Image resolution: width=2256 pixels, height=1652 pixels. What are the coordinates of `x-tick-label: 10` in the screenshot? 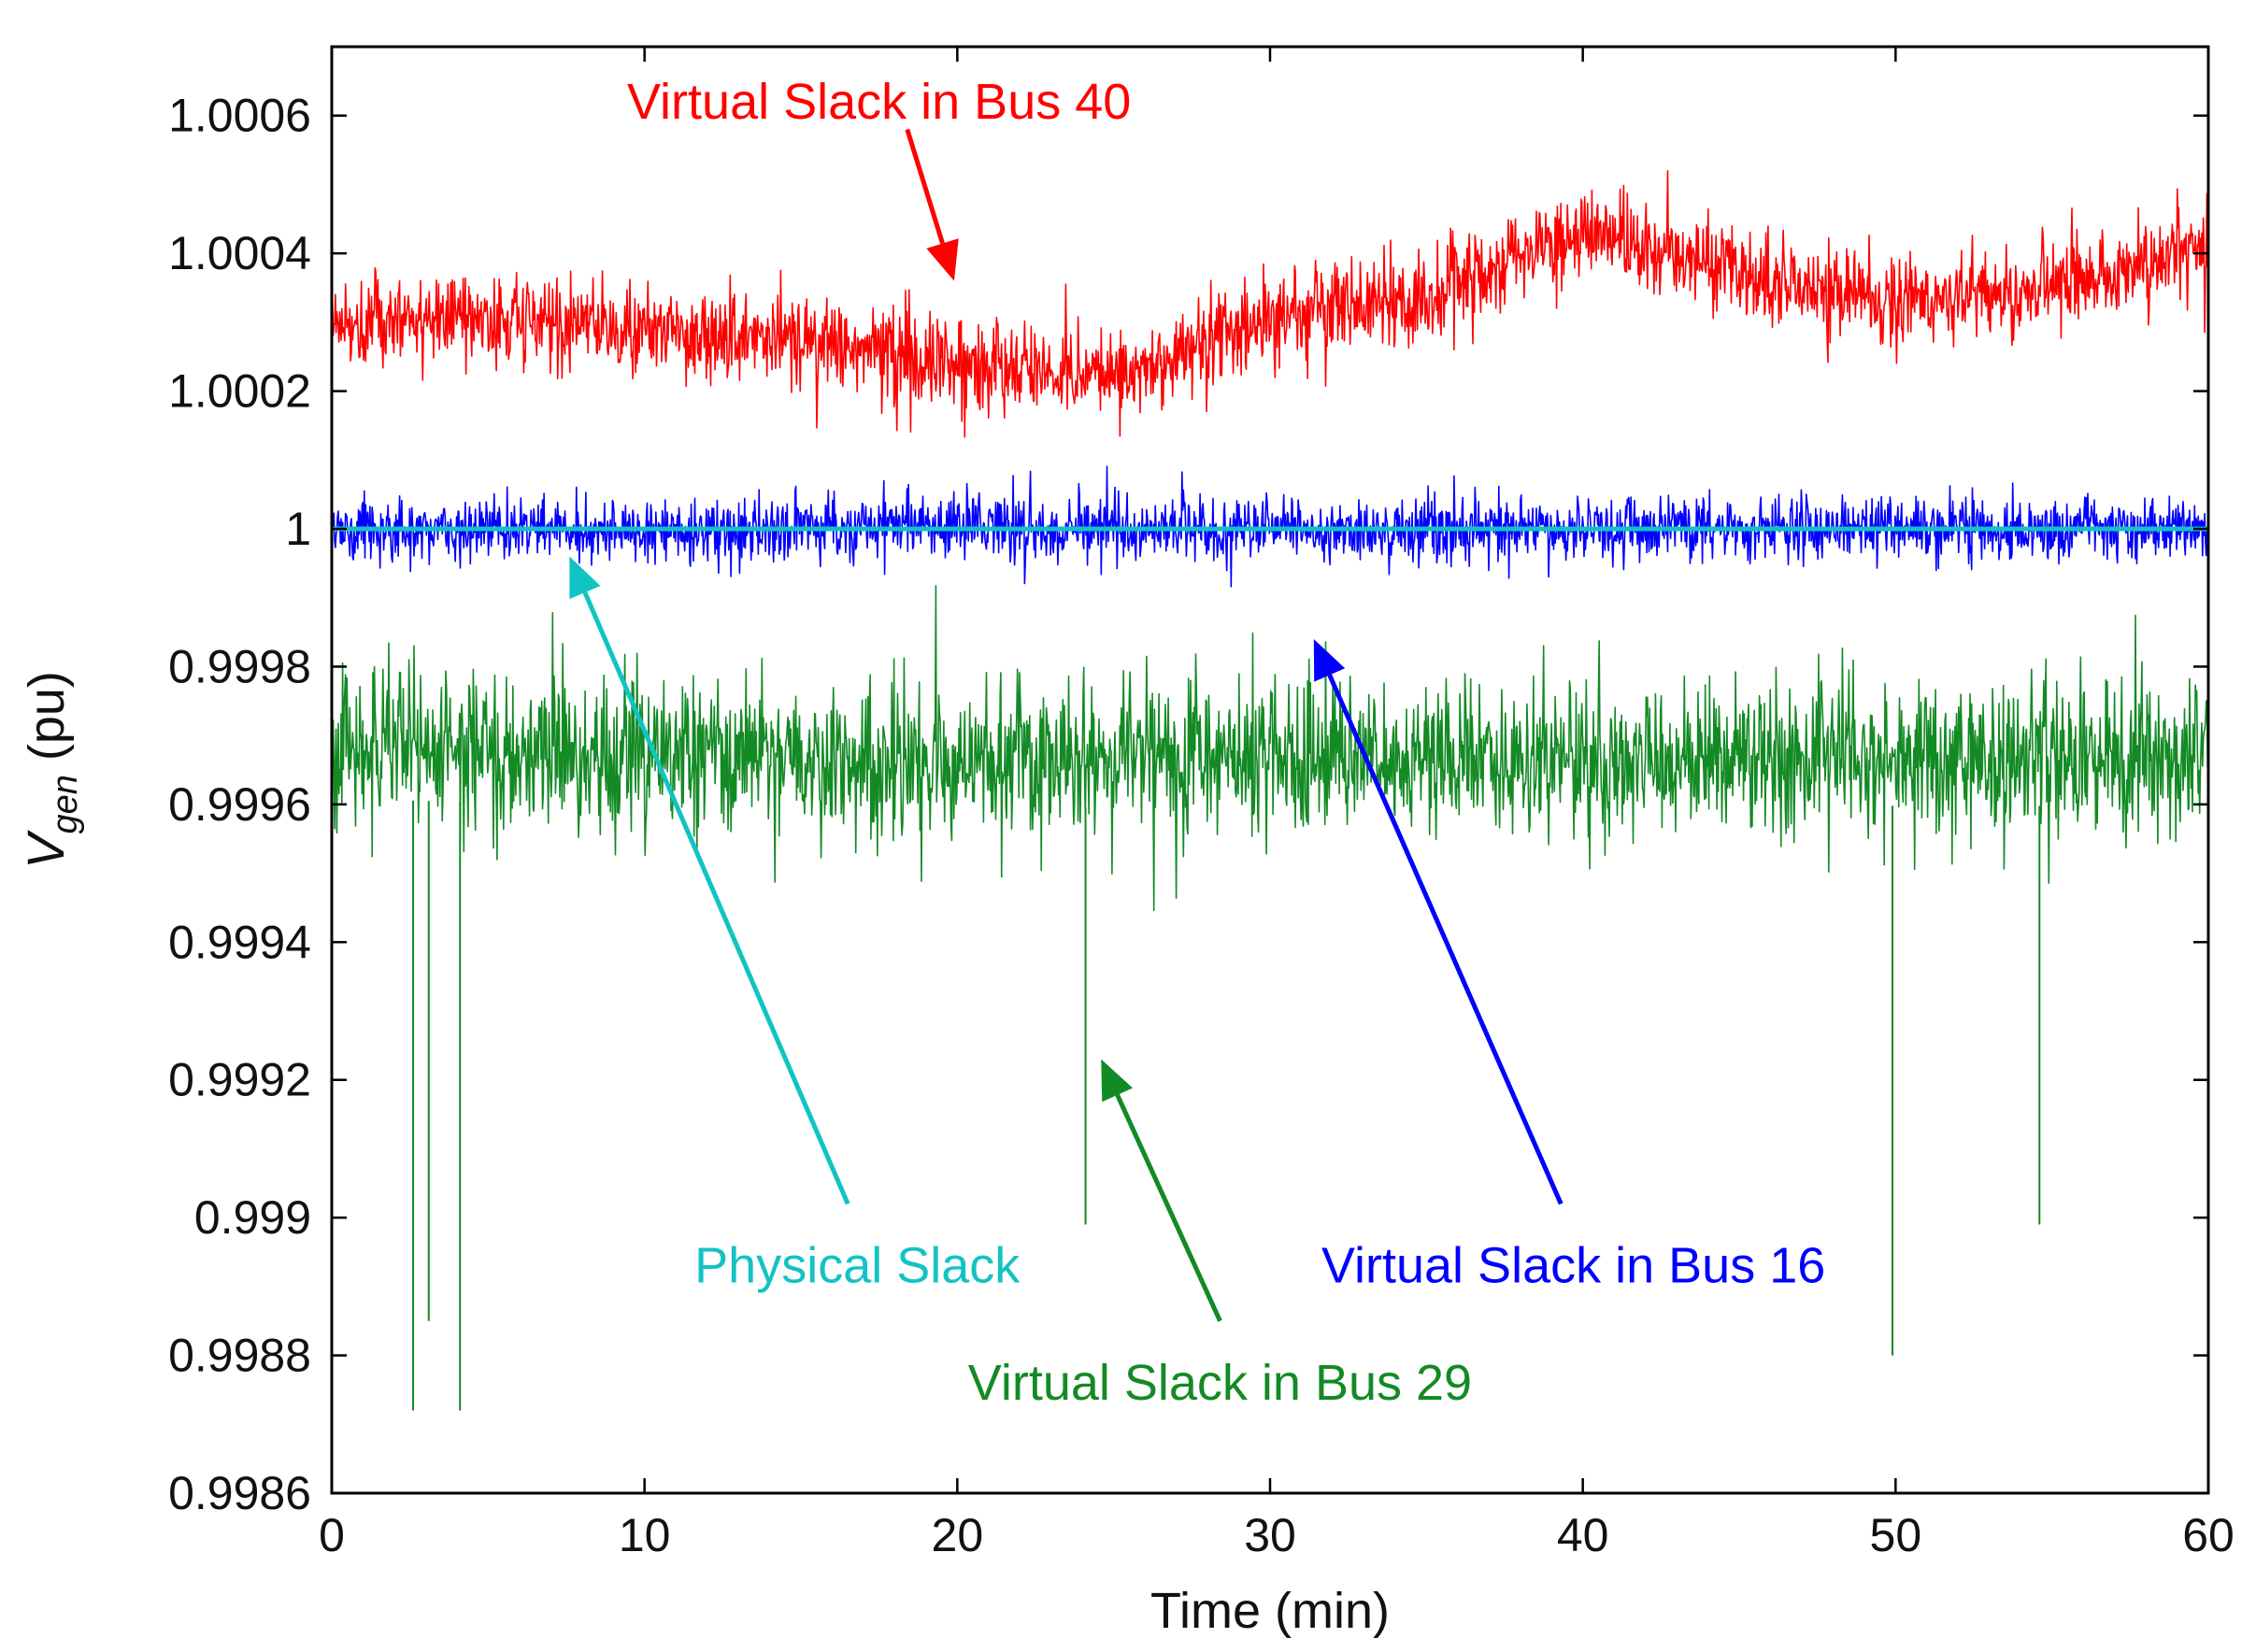 It's located at (645, 1535).